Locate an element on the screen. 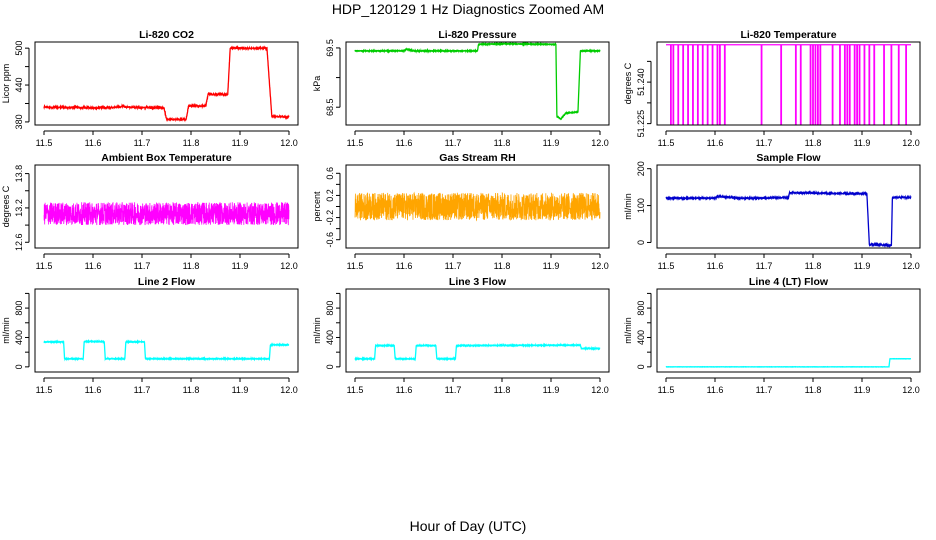  y-tick-label: 800 is located at coordinates (330, 308).